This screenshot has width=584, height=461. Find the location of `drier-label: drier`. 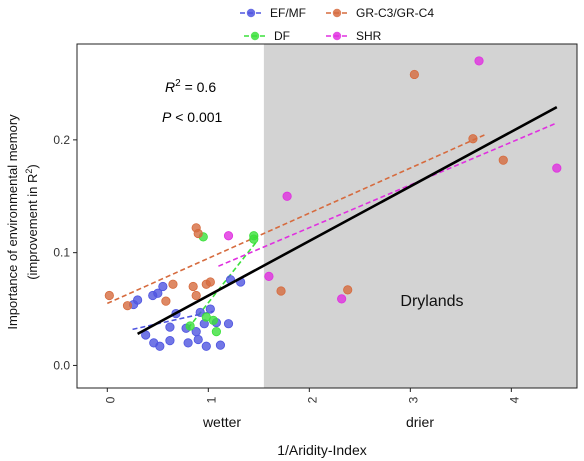

drier-label: drier is located at coordinates (420, 422).